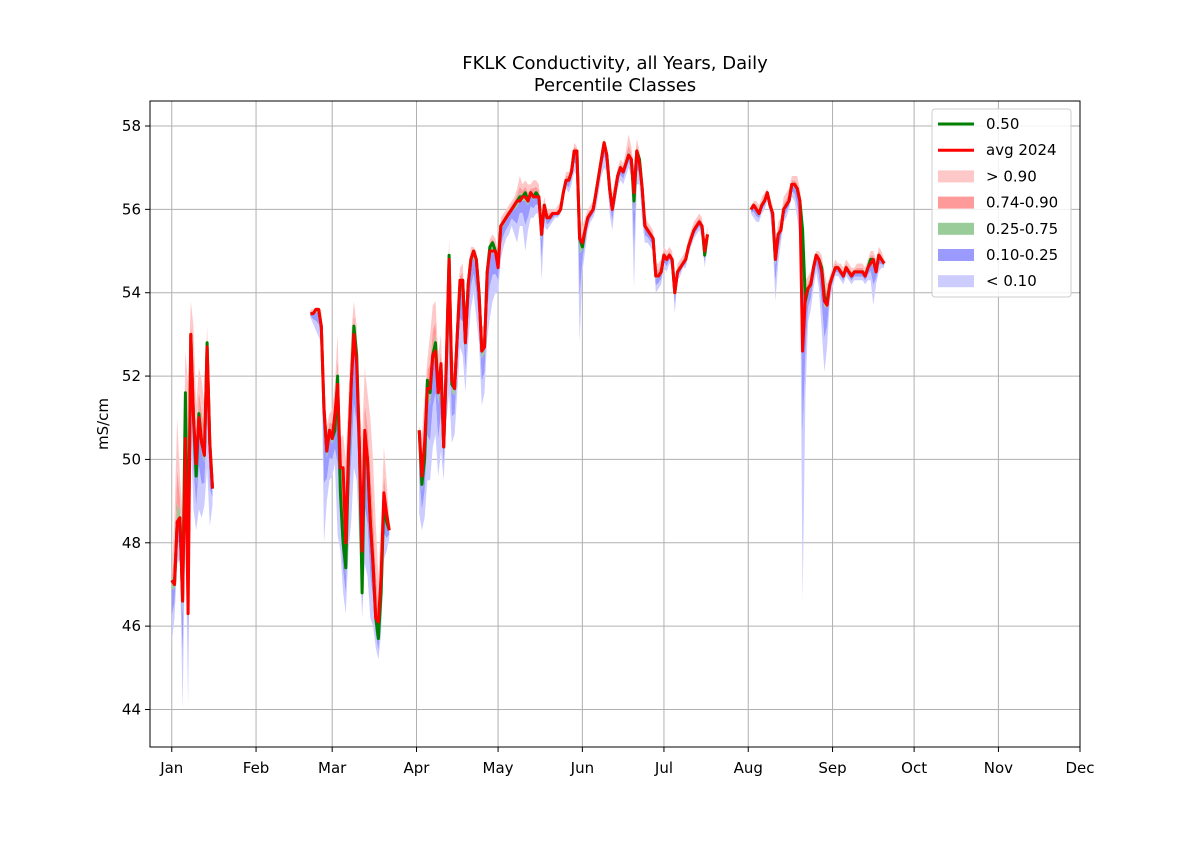 Image resolution: width=1200 pixels, height=844 pixels. I want to click on x-tick-label: Dec, so click(1079, 768).